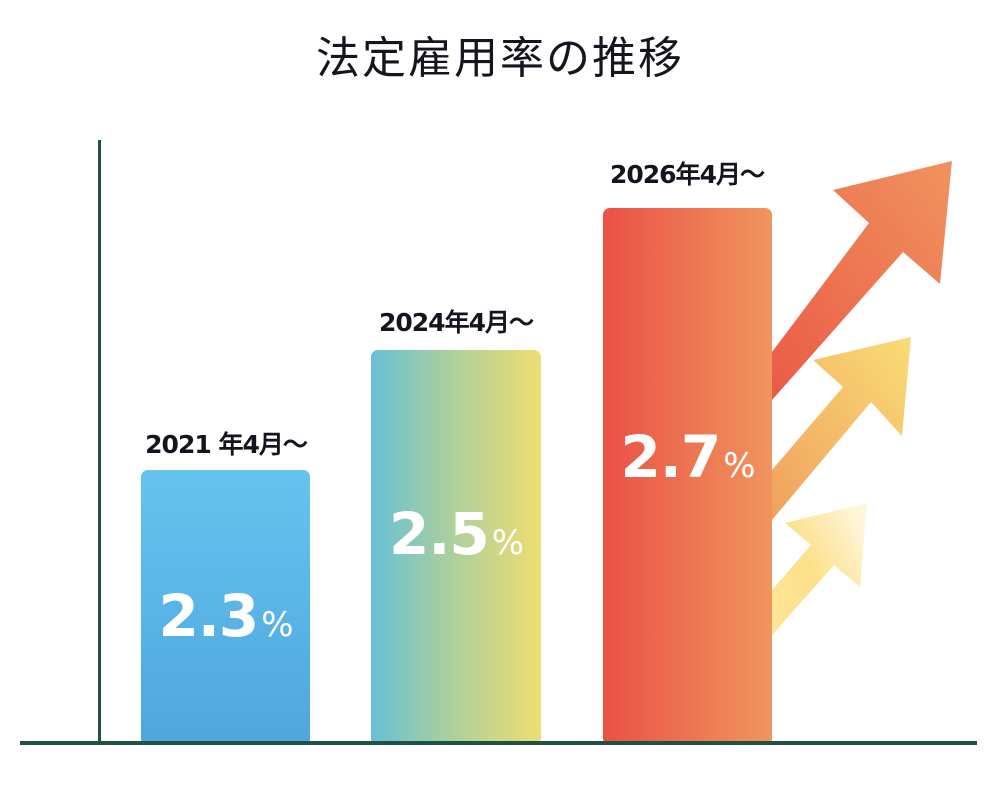  I want to click on y-axis-line, so click(99, 442).